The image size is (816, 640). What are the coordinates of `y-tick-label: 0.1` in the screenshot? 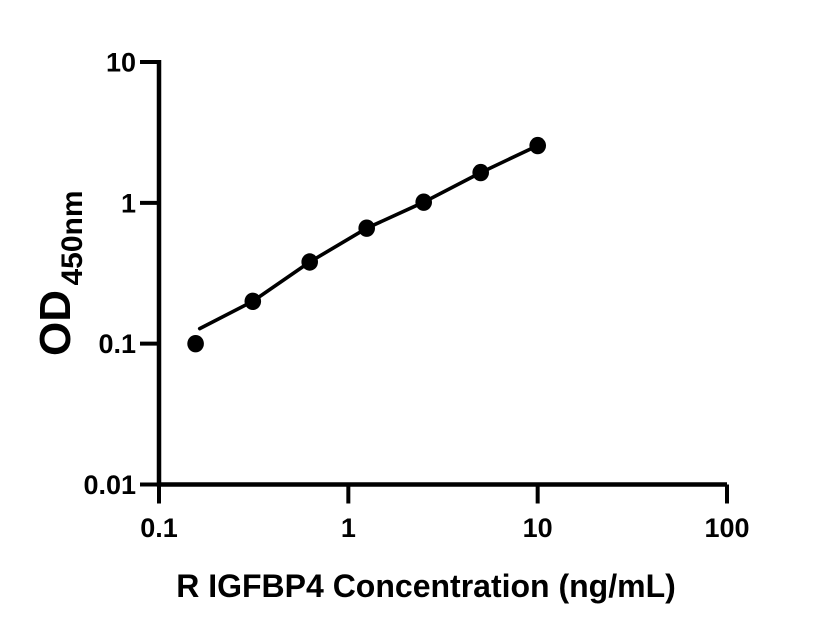 It's located at (117, 344).